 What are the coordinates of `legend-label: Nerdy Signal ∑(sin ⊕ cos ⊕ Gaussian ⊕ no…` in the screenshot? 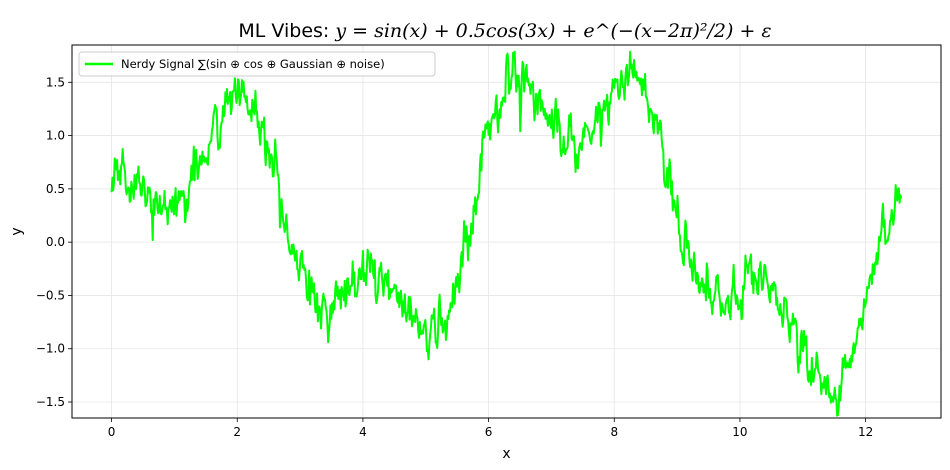 It's located at (253, 64).